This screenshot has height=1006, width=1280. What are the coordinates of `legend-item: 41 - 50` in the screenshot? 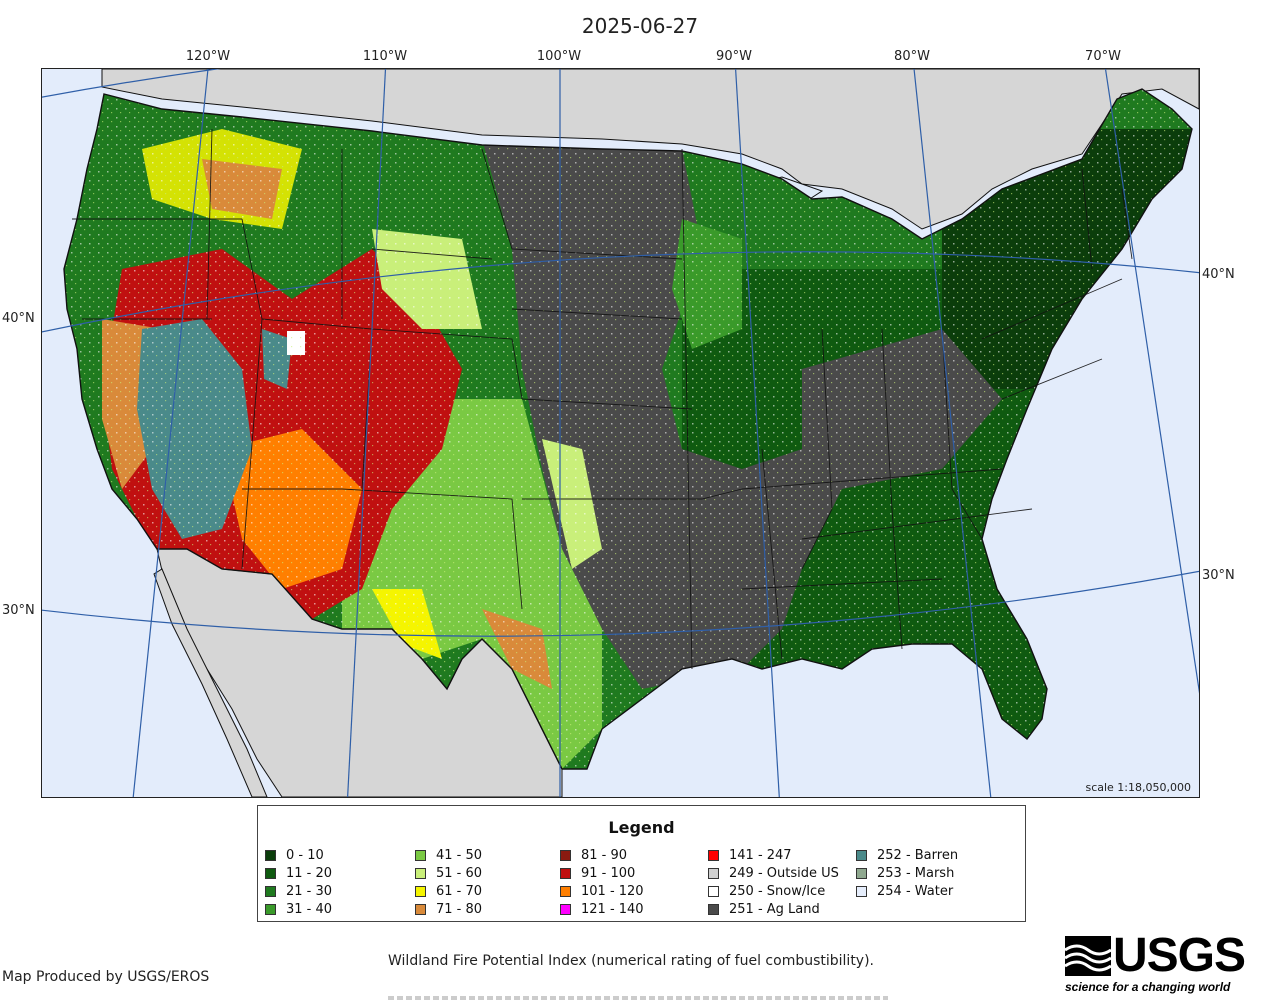 It's located at (448, 855).